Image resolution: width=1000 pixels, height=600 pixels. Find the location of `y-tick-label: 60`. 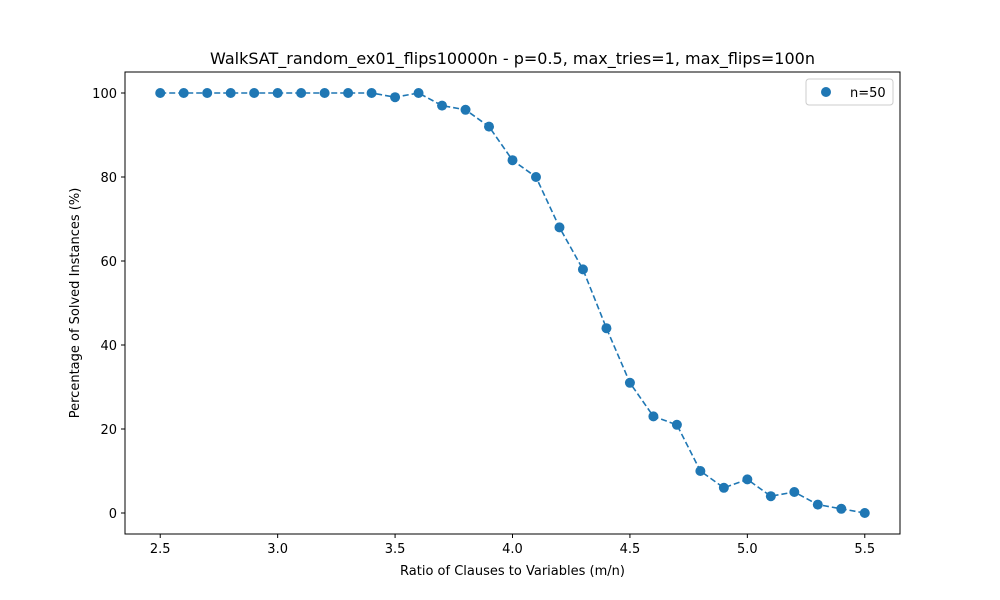

y-tick-label: 60 is located at coordinates (108, 262).